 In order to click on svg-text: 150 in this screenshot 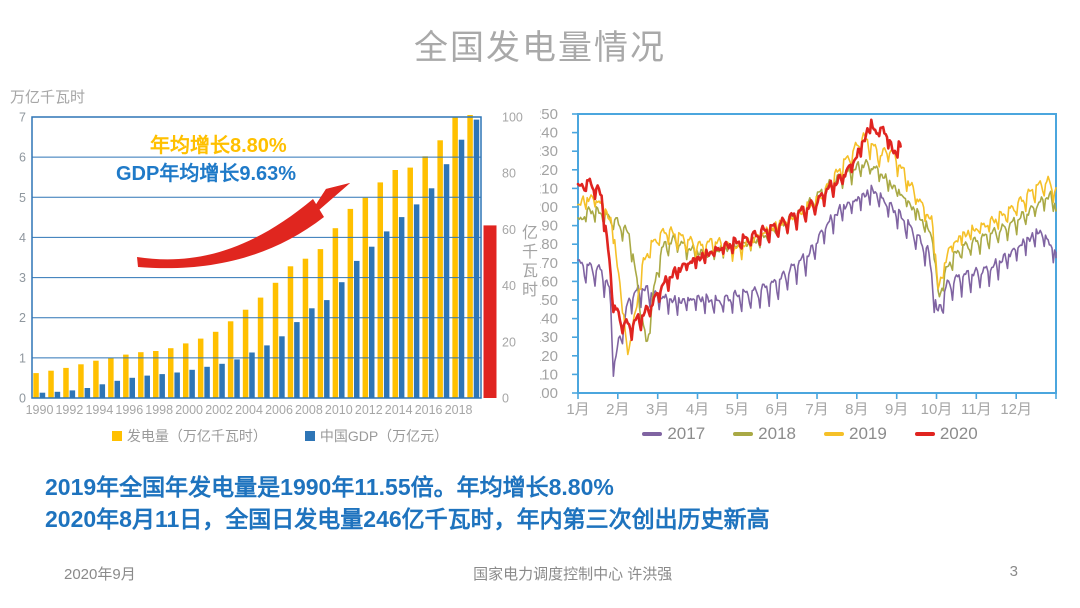, I will do `click(549, 300)`.